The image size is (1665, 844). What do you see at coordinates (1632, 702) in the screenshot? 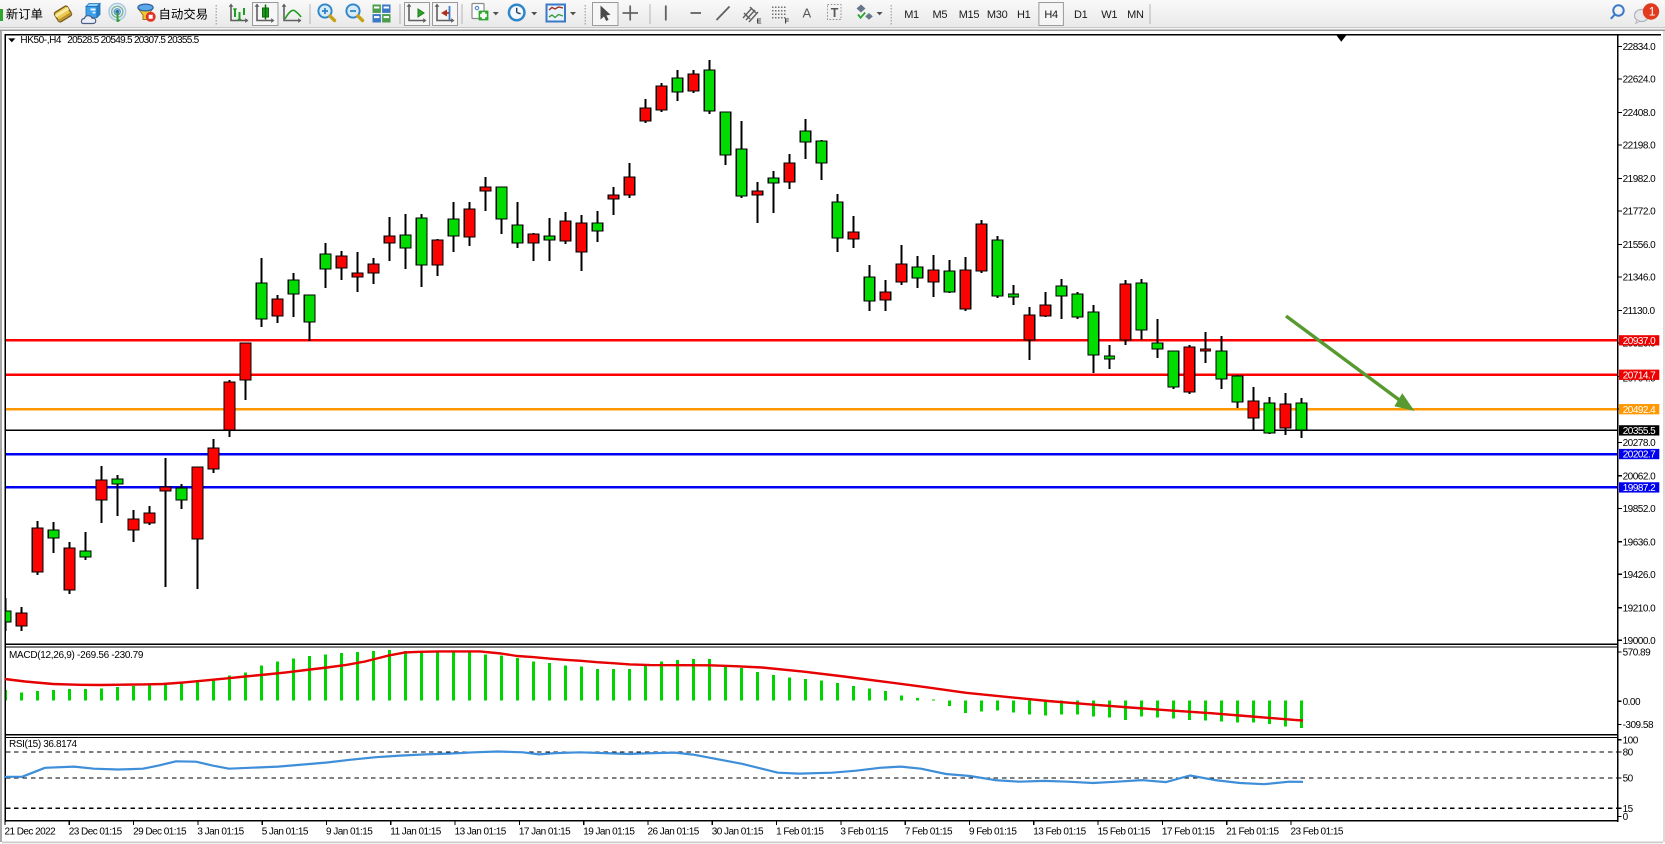
I see `svg-text: 0.00` at bounding box center [1632, 702].